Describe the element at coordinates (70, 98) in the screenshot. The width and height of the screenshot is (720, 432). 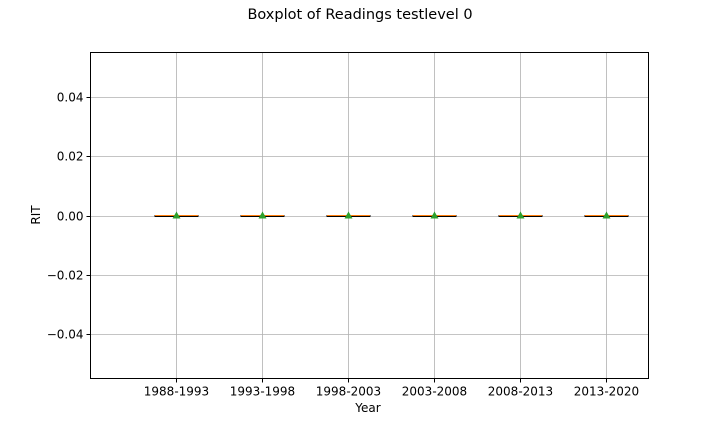
I see `y-tick-label: 0.04` at that location.